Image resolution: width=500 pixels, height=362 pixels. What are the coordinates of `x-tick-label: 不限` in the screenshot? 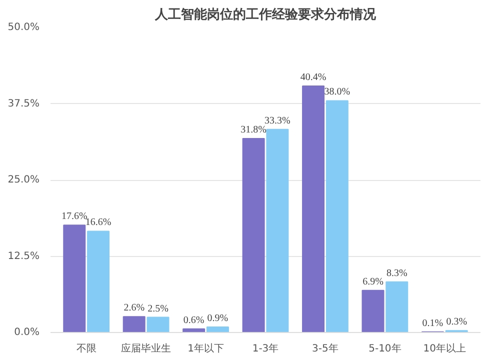 It's located at (86, 349).